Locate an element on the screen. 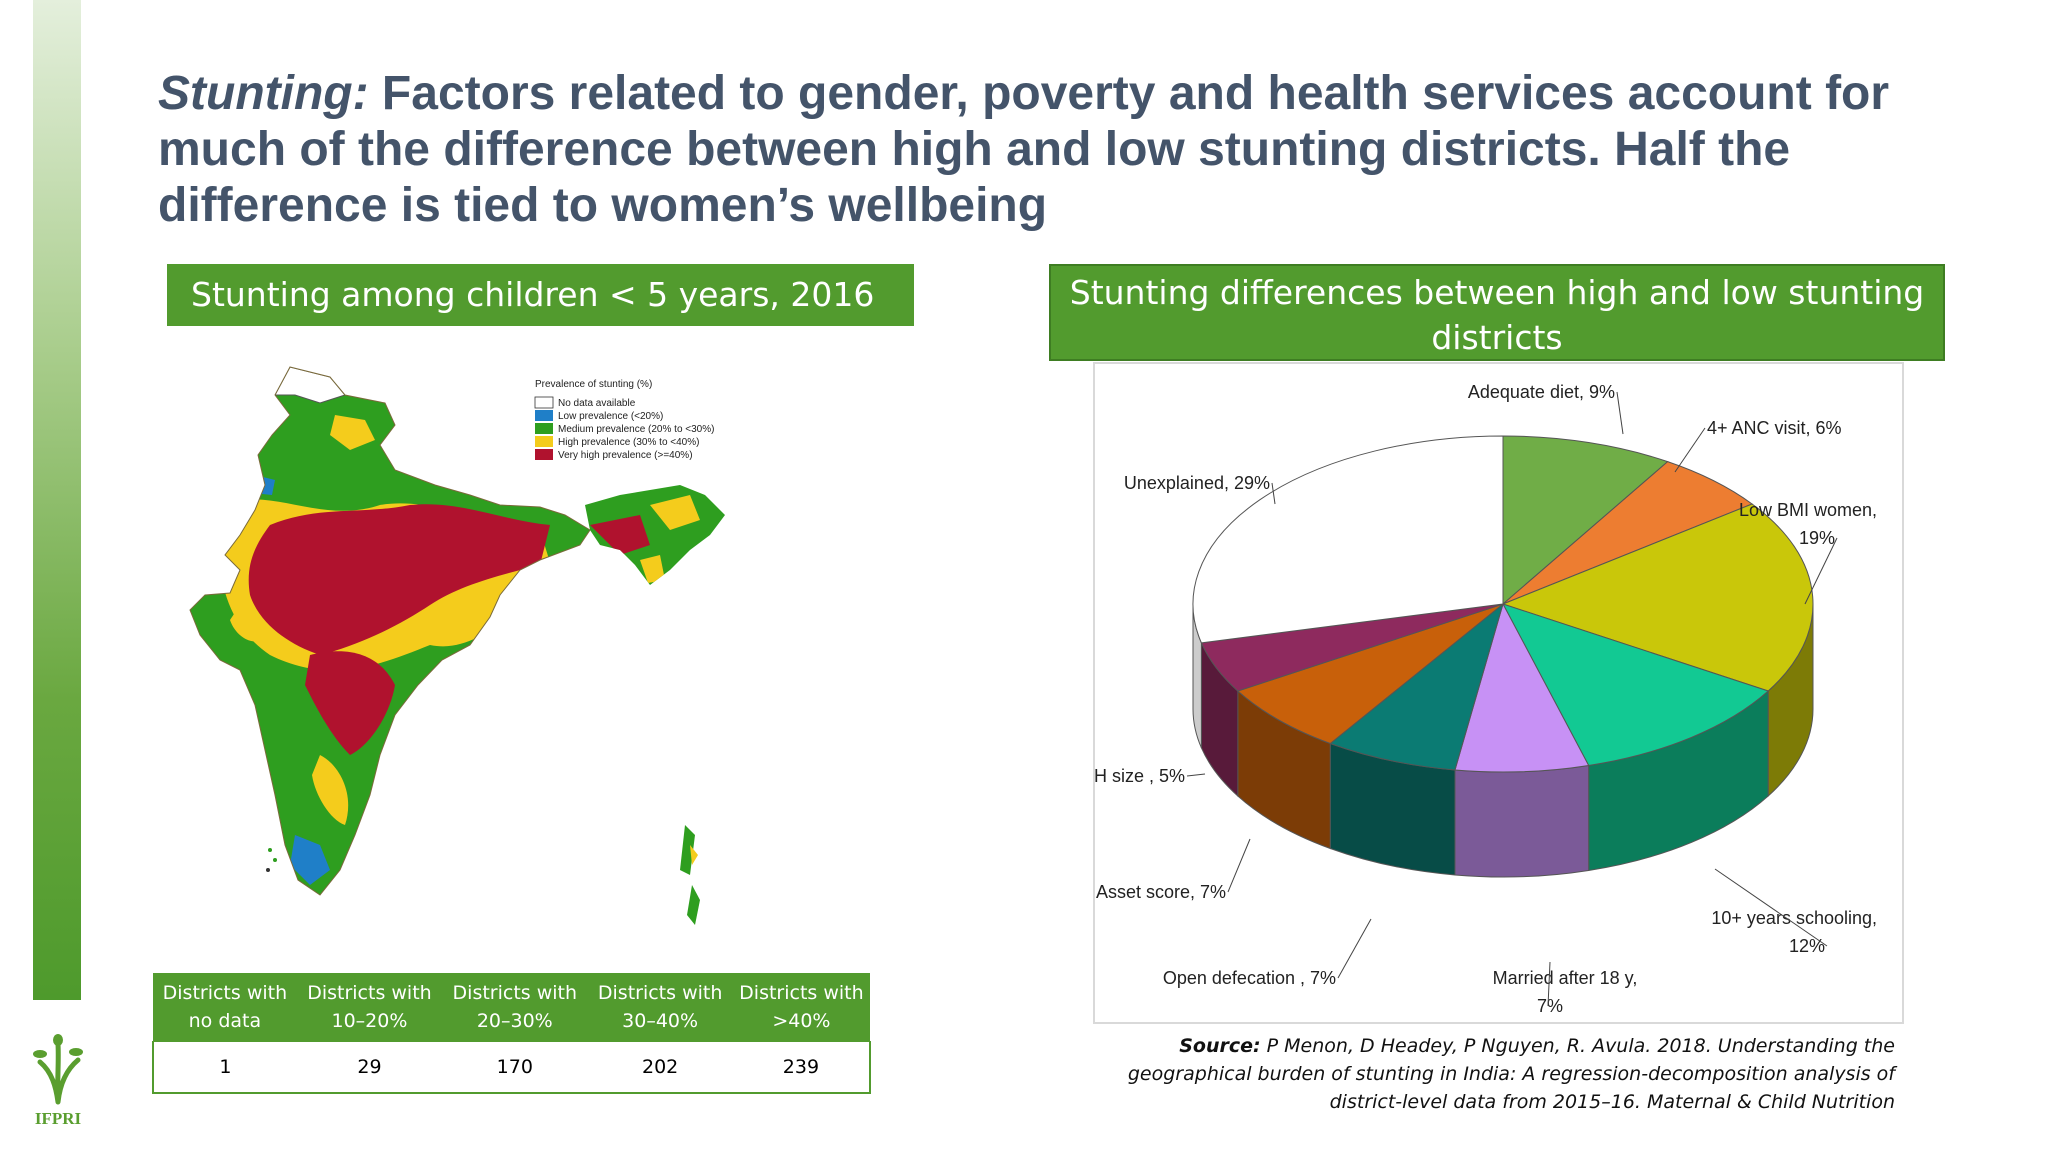 This screenshot has width=2048, height=1152. table-row: 1 29 170 202 239 is located at coordinates (512, 1067).